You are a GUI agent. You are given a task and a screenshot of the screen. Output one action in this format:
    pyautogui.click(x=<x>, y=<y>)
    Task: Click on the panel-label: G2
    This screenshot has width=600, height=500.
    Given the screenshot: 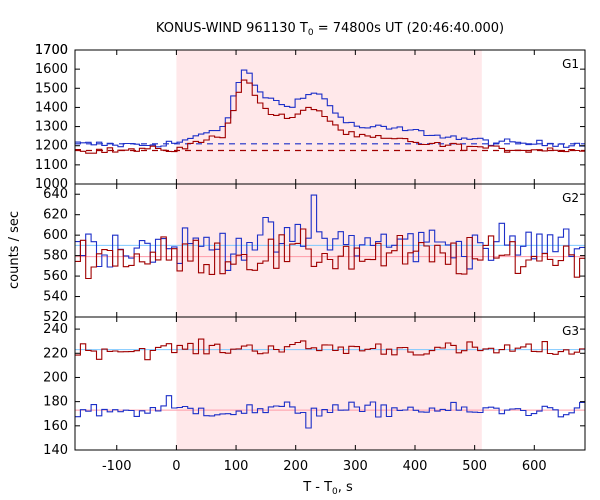 What is the action you would take?
    pyautogui.click(x=570, y=198)
    